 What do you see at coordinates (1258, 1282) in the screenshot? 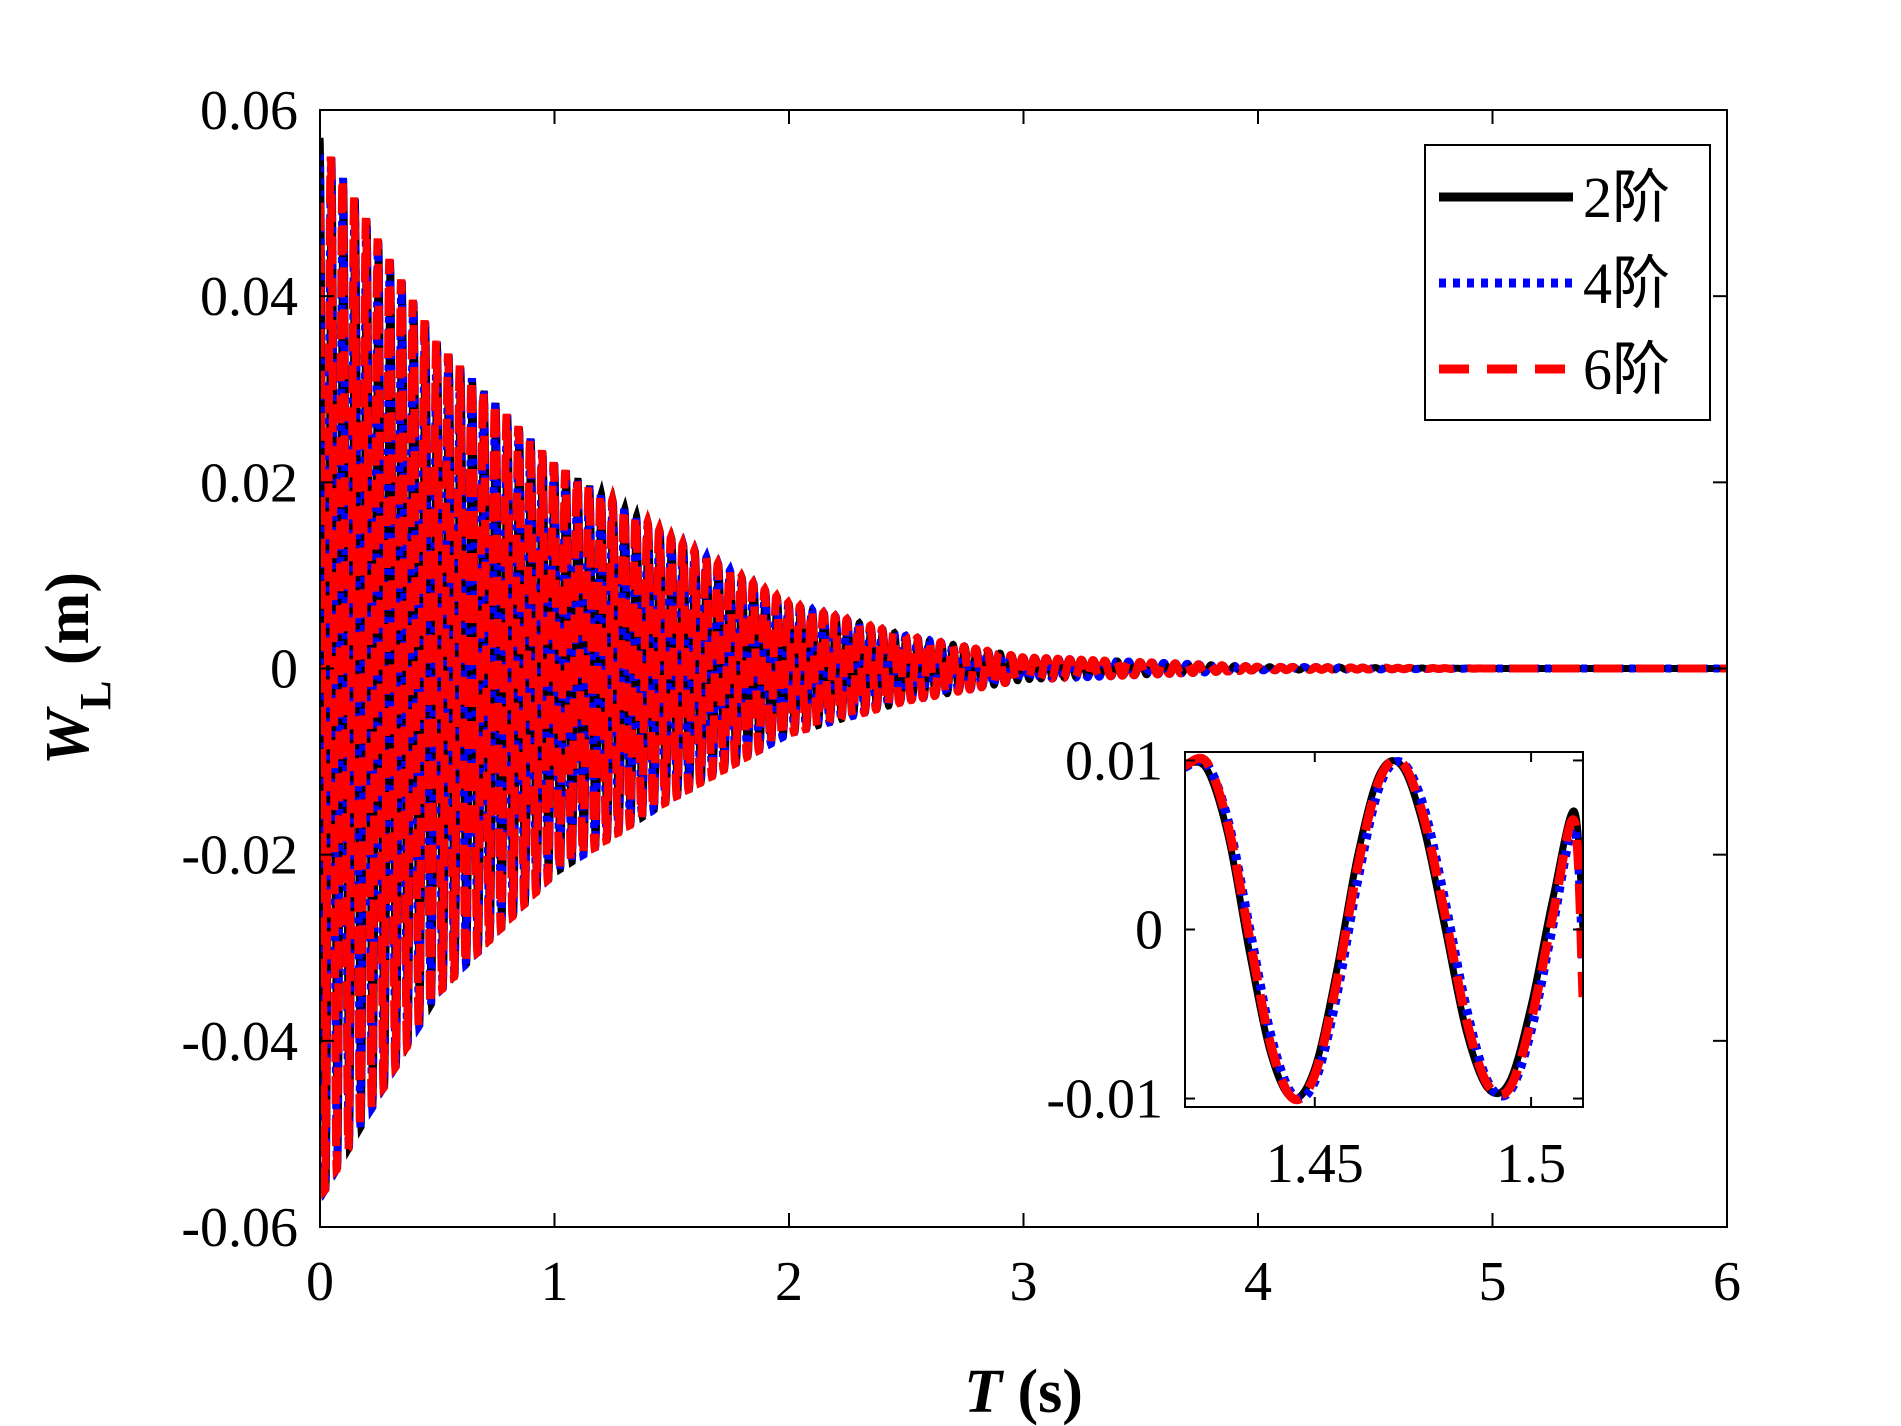
I see `x-tick-label: 4` at bounding box center [1258, 1282].